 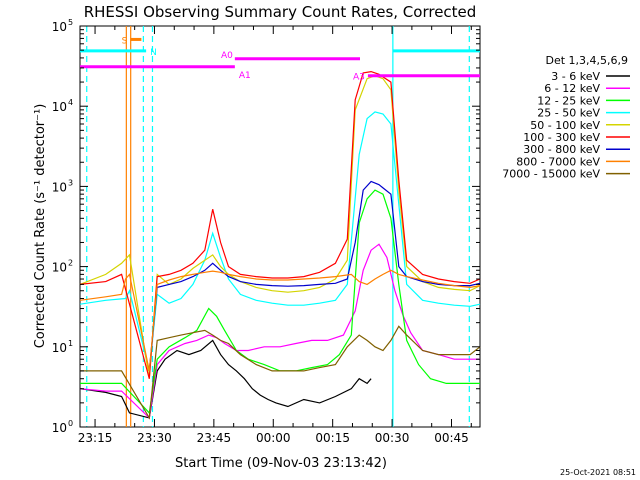 I want to click on legend-label-6: 300 - 800 keV, so click(x=561, y=149).